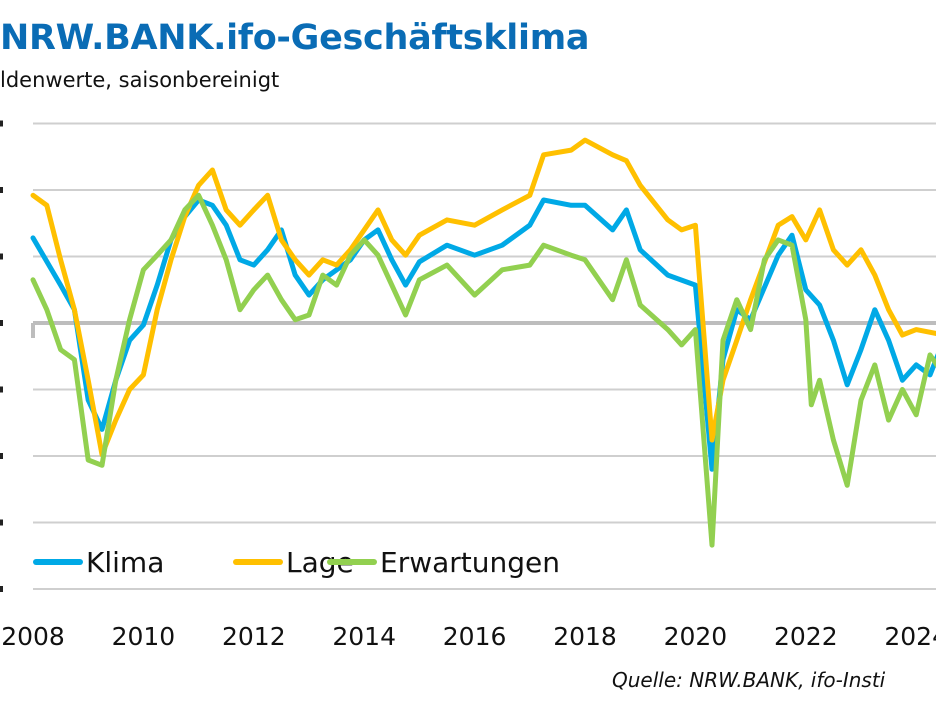  Describe the element at coordinates (140, 80) in the screenshot. I see `chart-subtitle: ldenwerte, saisonbereinigt` at that location.